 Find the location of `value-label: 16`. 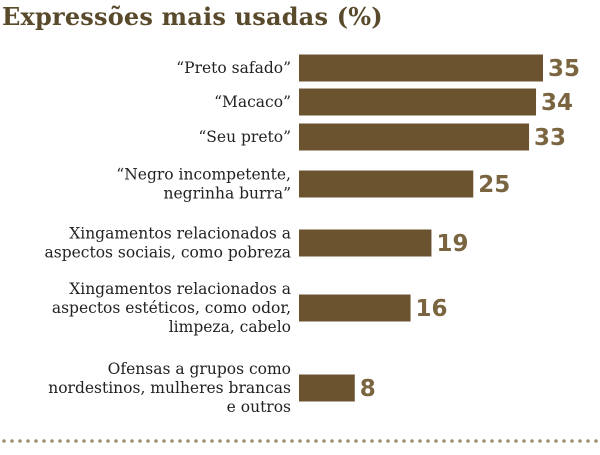

value-label: 16 is located at coordinates (432, 309).